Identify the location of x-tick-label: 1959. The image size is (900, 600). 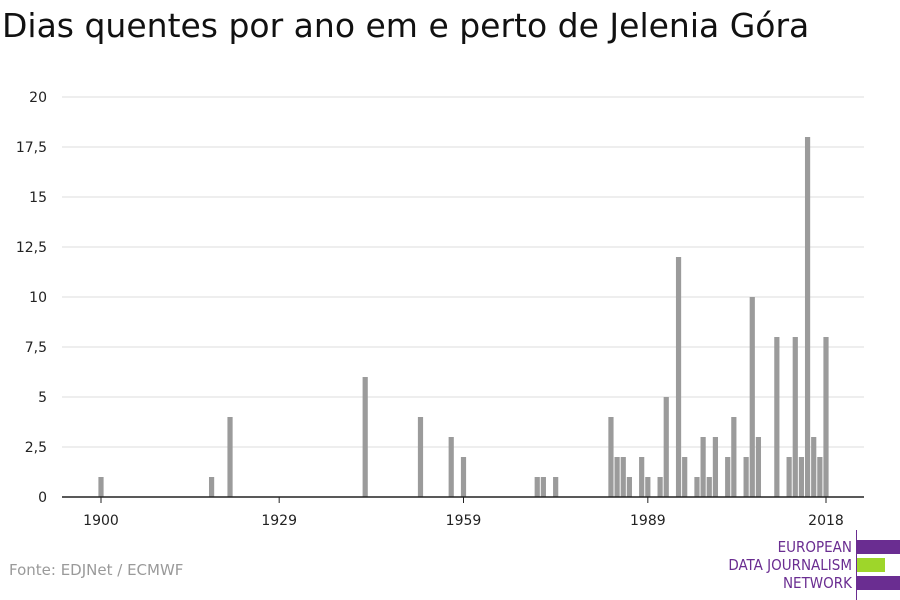
(464, 521).